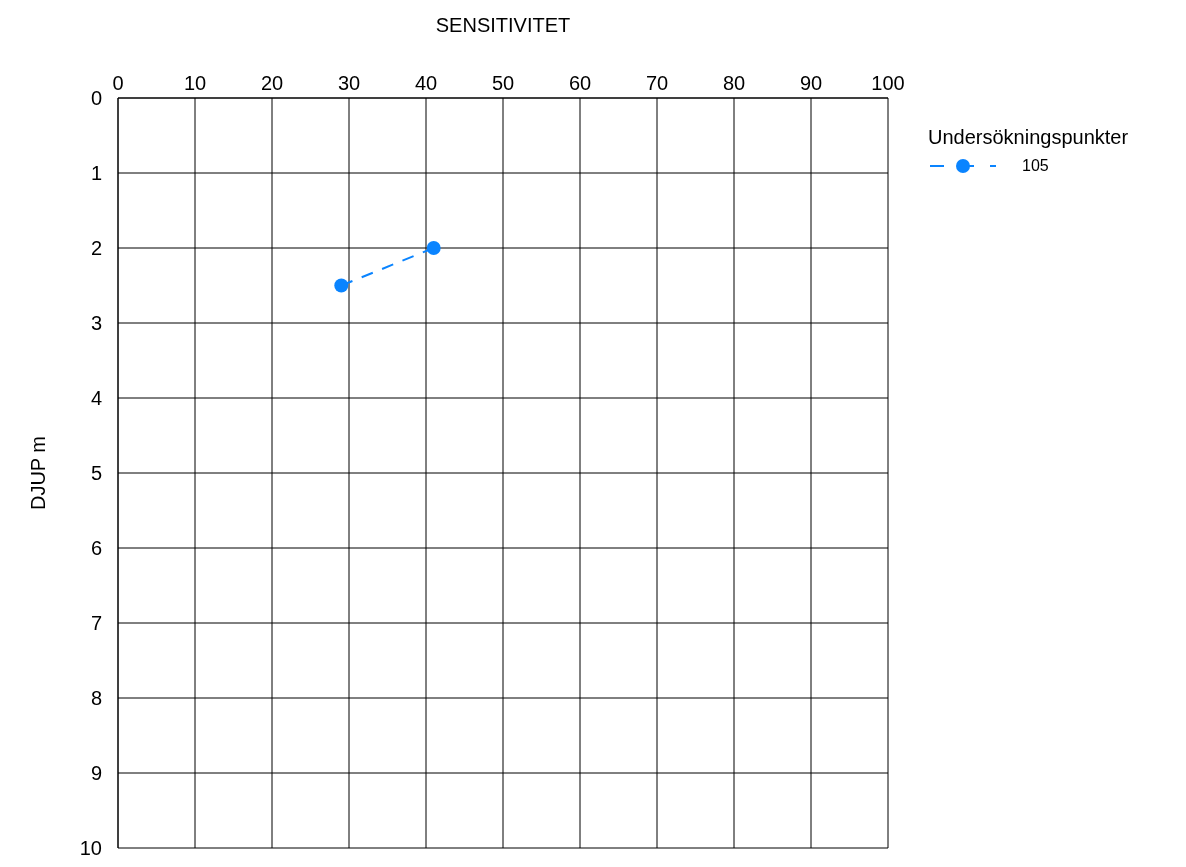 This screenshot has height=867, width=1186. I want to click on y-tick-label: 9, so click(96, 773).